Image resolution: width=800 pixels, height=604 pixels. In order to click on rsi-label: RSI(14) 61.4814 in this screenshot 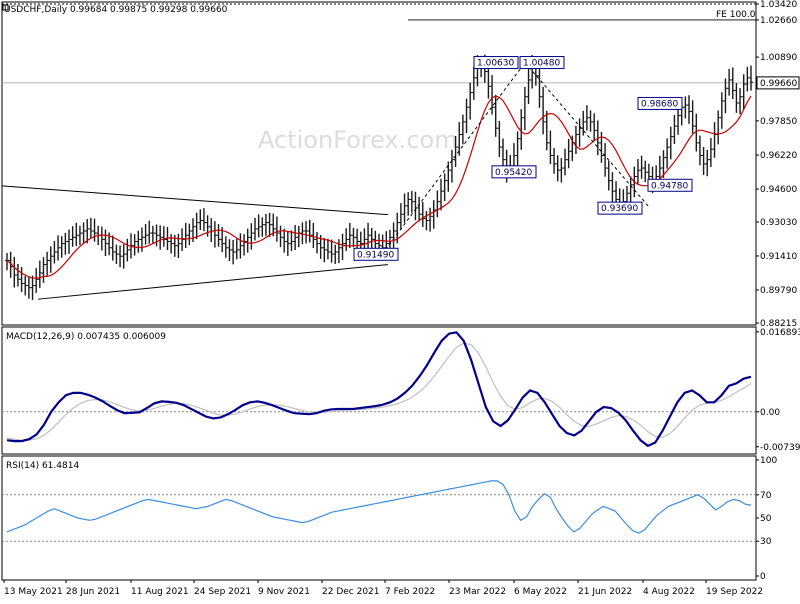, I will do `click(42, 466)`.